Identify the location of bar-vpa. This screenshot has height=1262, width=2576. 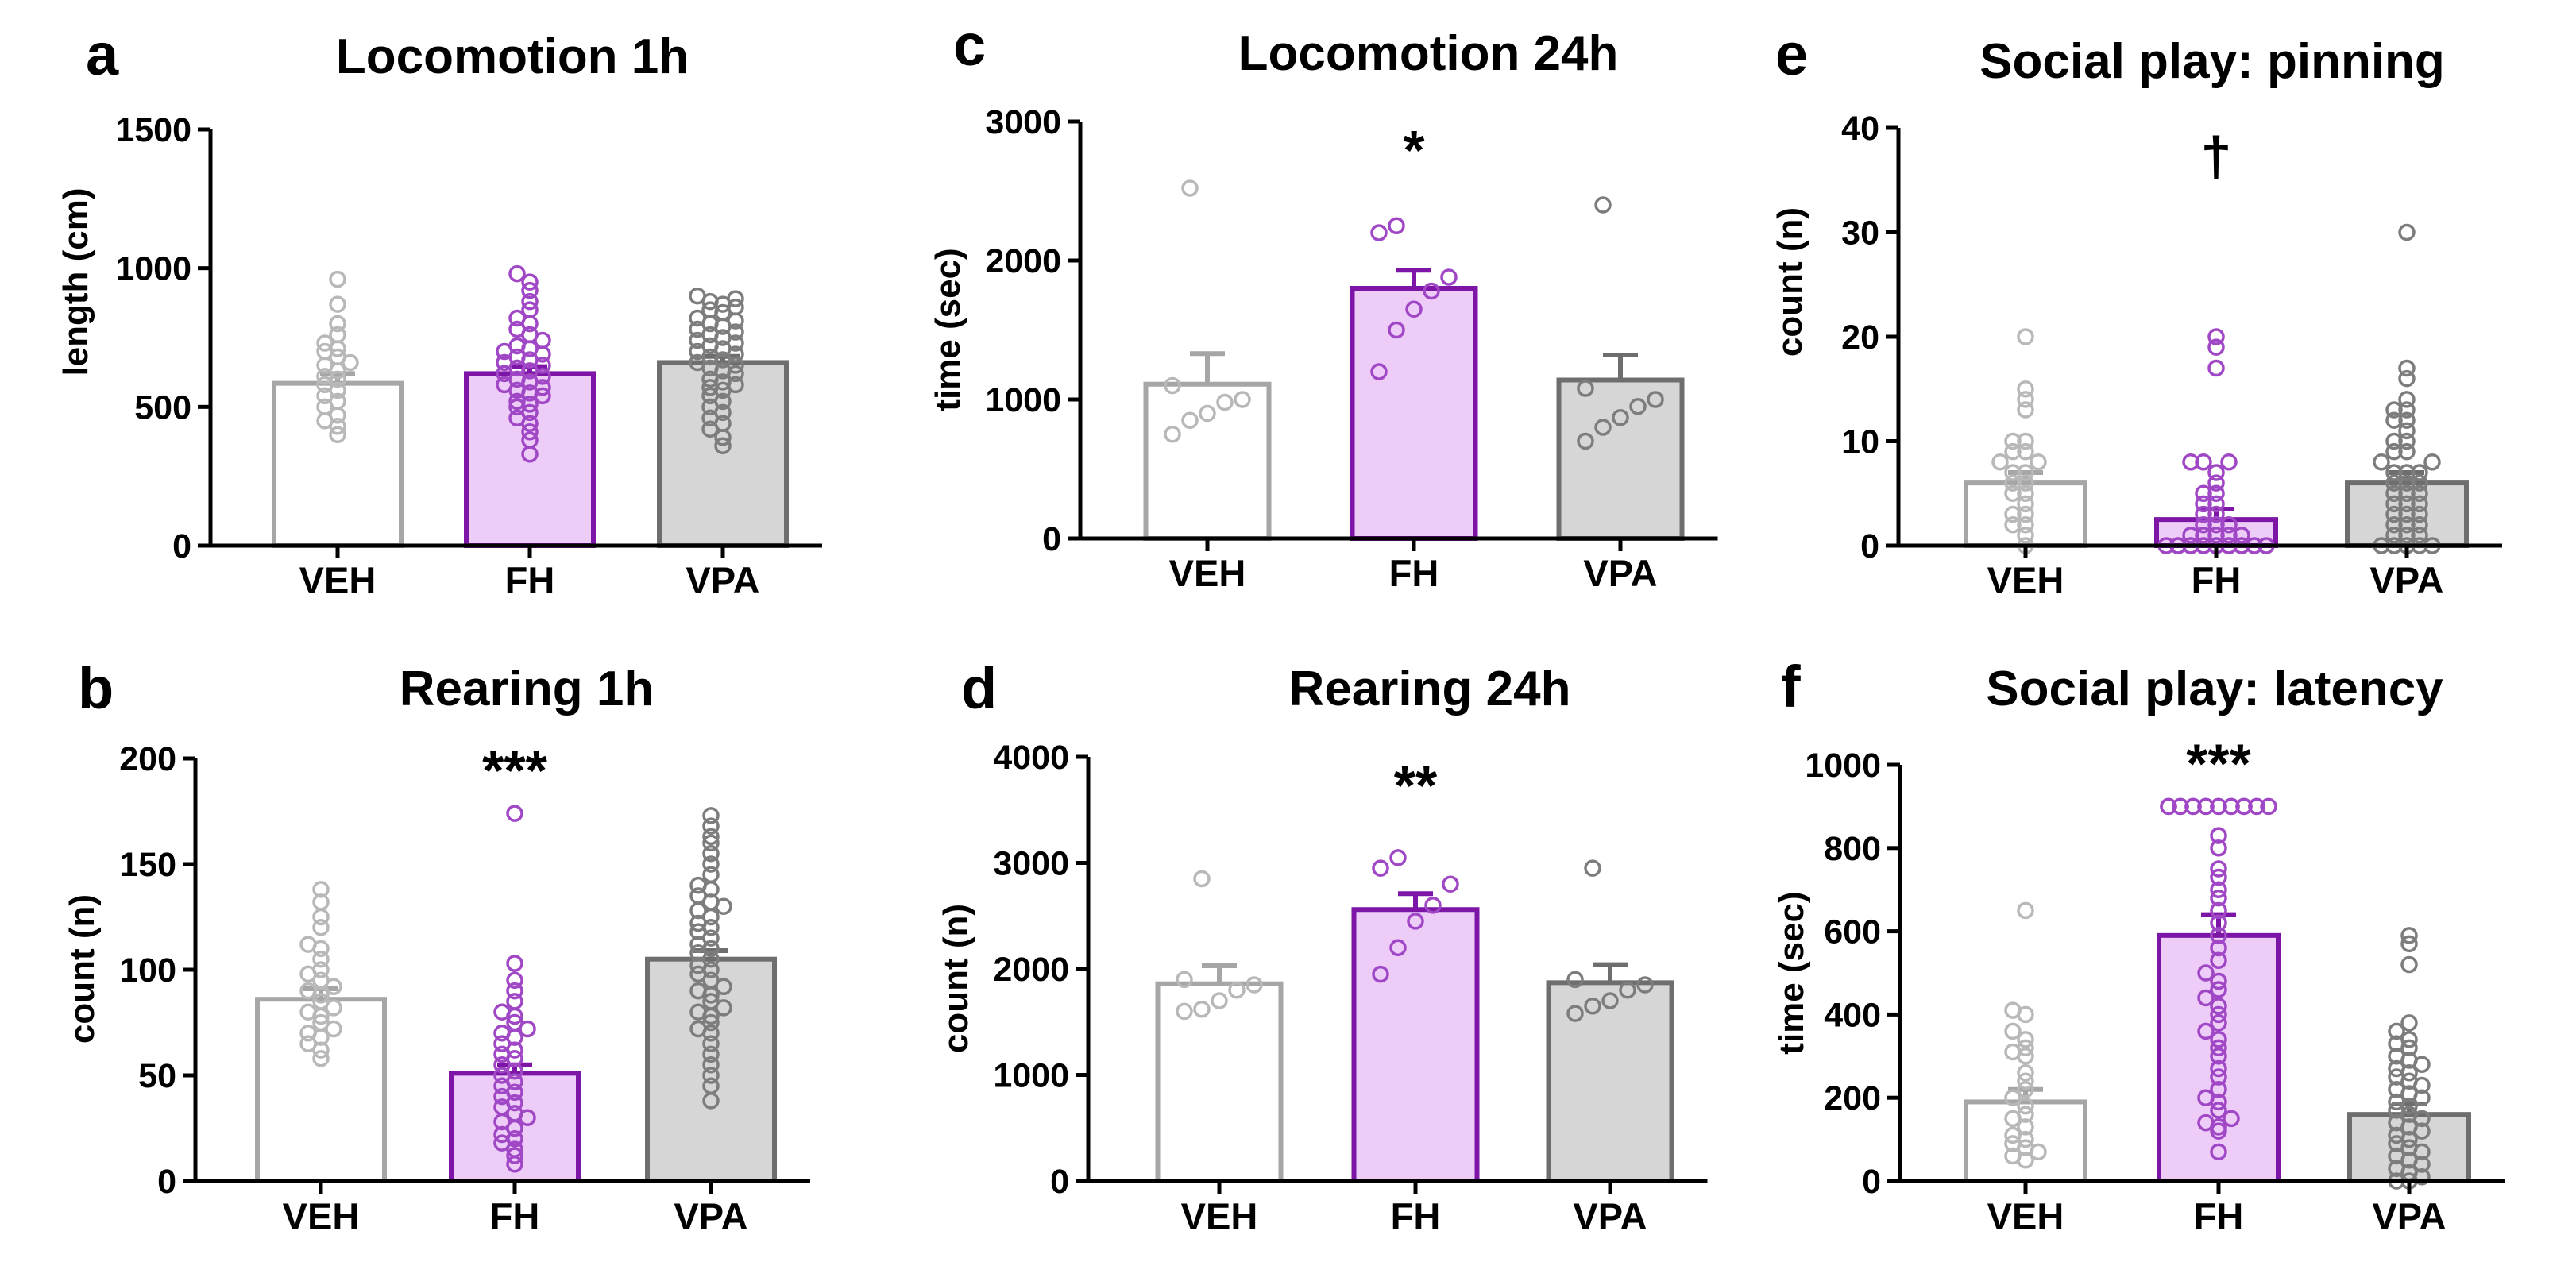
(711, 1069).